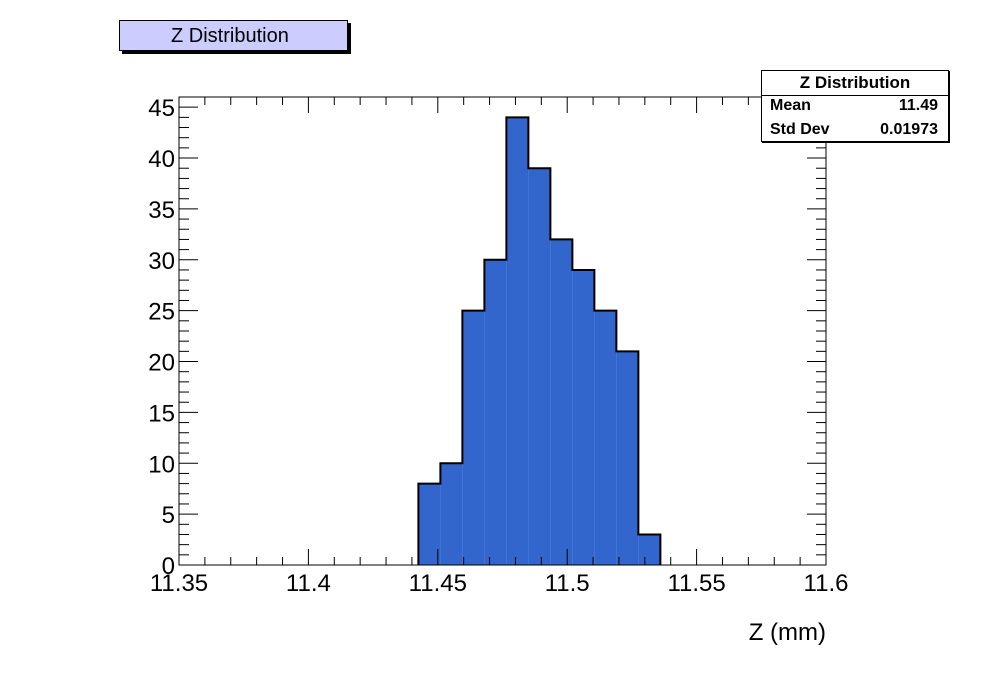 The height and width of the screenshot is (674, 998). Describe the element at coordinates (826, 583) in the screenshot. I see `x-tick-label: 11.6` at that location.